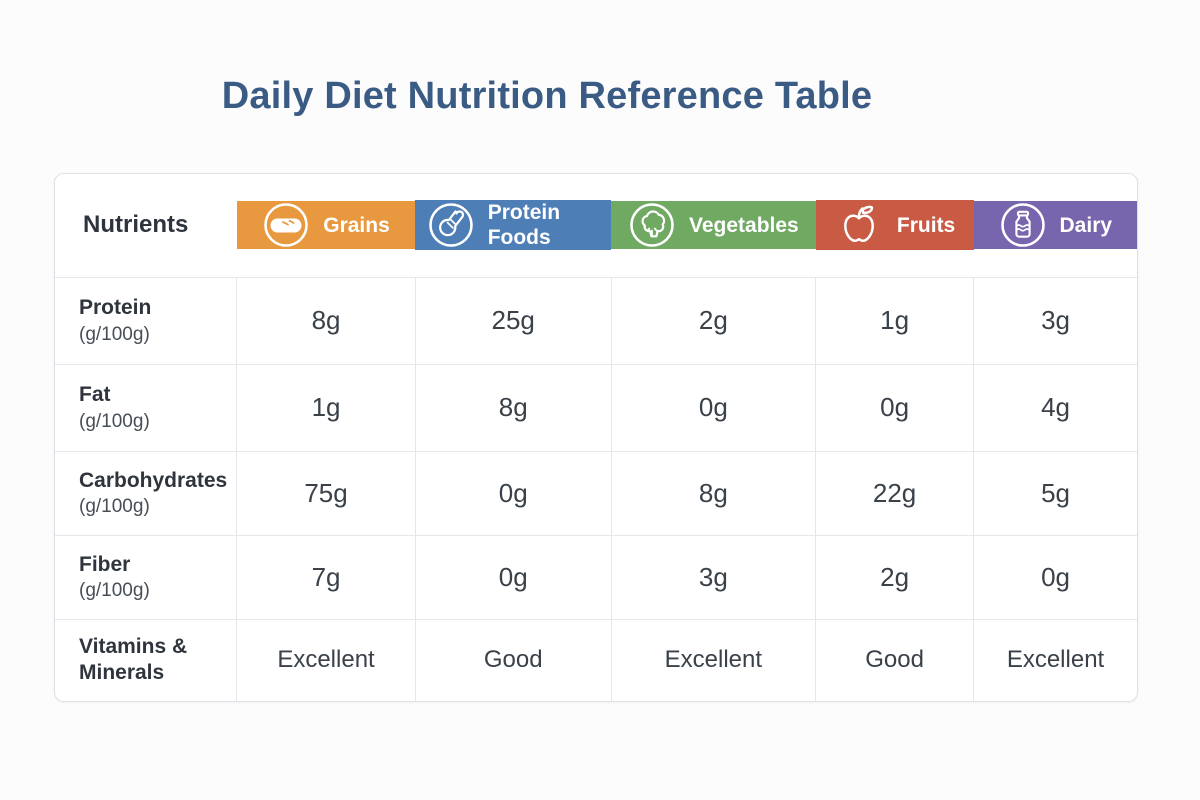  I want to click on column-header-protein-foods: Protein Foods, so click(513, 225).